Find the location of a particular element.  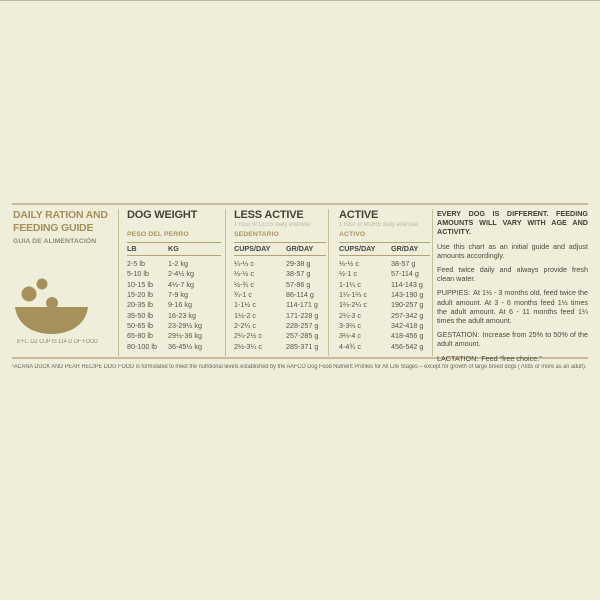

grams-cell: 114-171 g is located at coordinates (302, 305).